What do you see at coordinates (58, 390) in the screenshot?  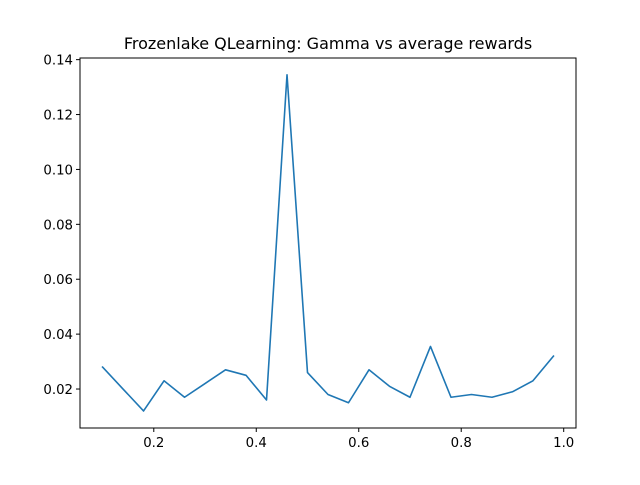 I see `y-tick-label: 0.02` at bounding box center [58, 390].